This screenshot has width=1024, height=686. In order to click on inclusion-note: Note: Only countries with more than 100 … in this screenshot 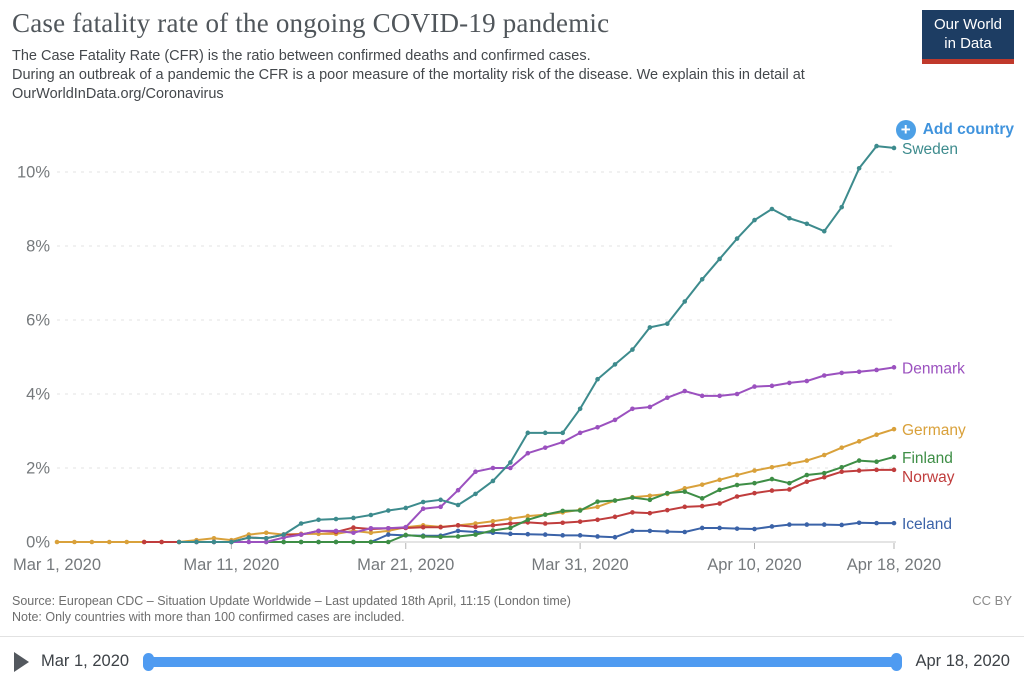, I will do `click(208, 617)`.